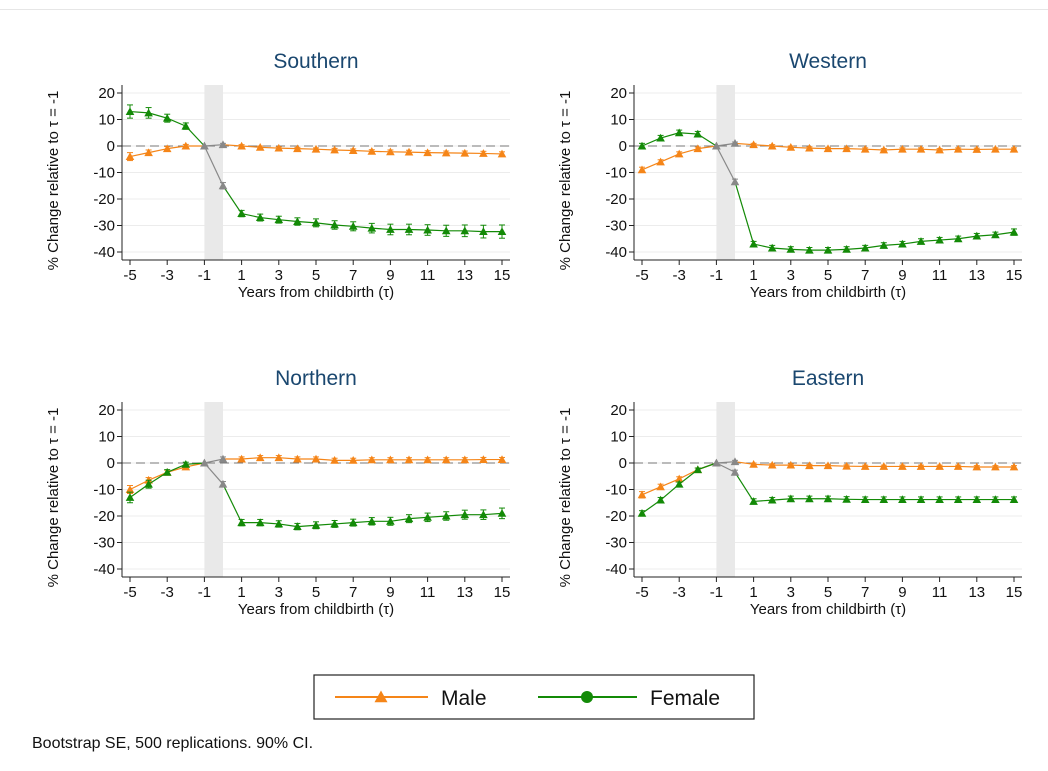  I want to click on y-tick-label: 20, so click(618, 410).